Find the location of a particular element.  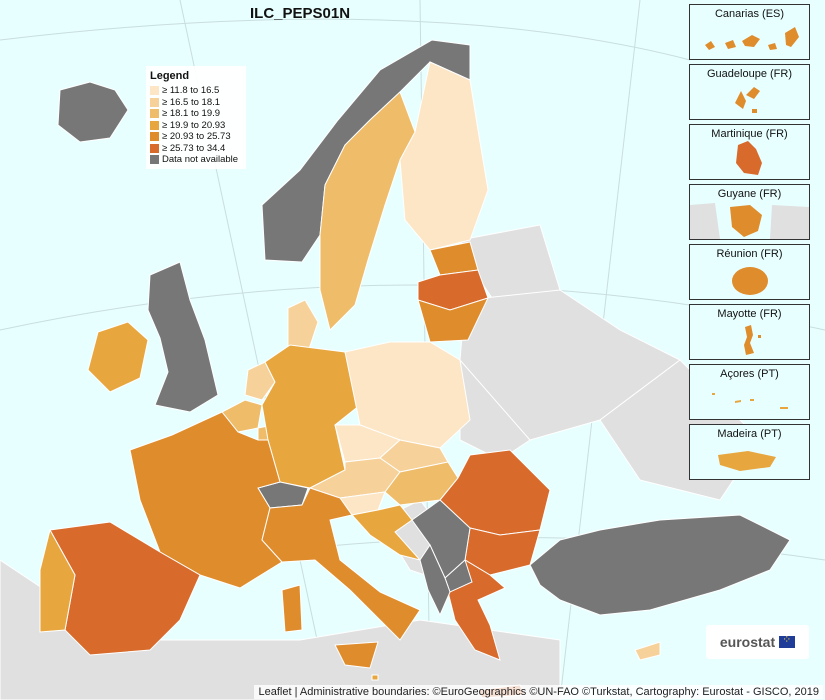

legend-item: ≥ 19.9 to 20.93 is located at coordinates (196, 126).